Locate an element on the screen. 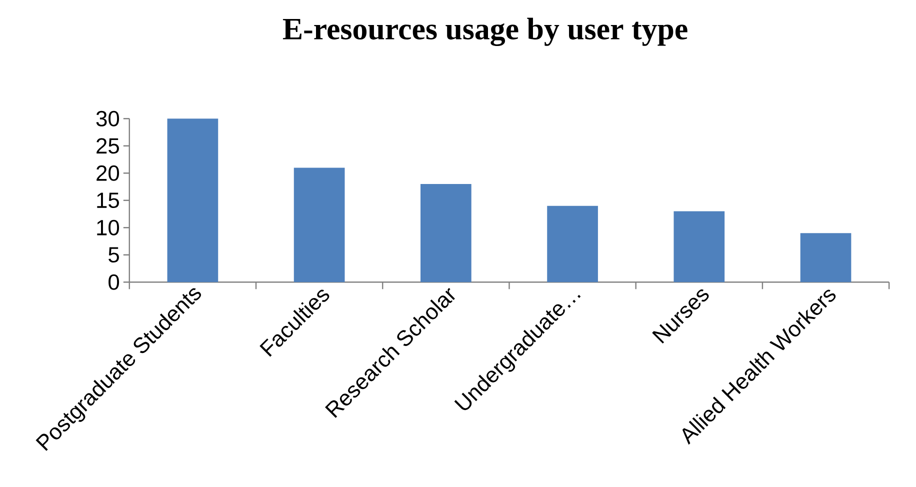 The height and width of the screenshot is (487, 916). y-tick-label: 15 is located at coordinates (108, 200).